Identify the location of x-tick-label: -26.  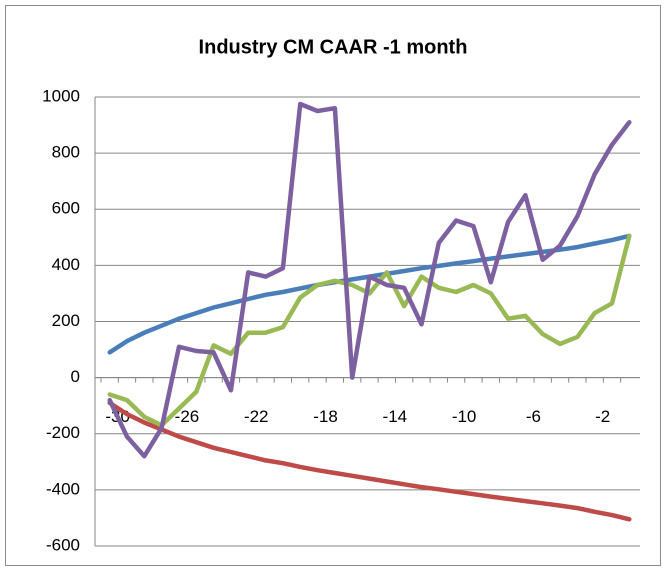
(187, 416).